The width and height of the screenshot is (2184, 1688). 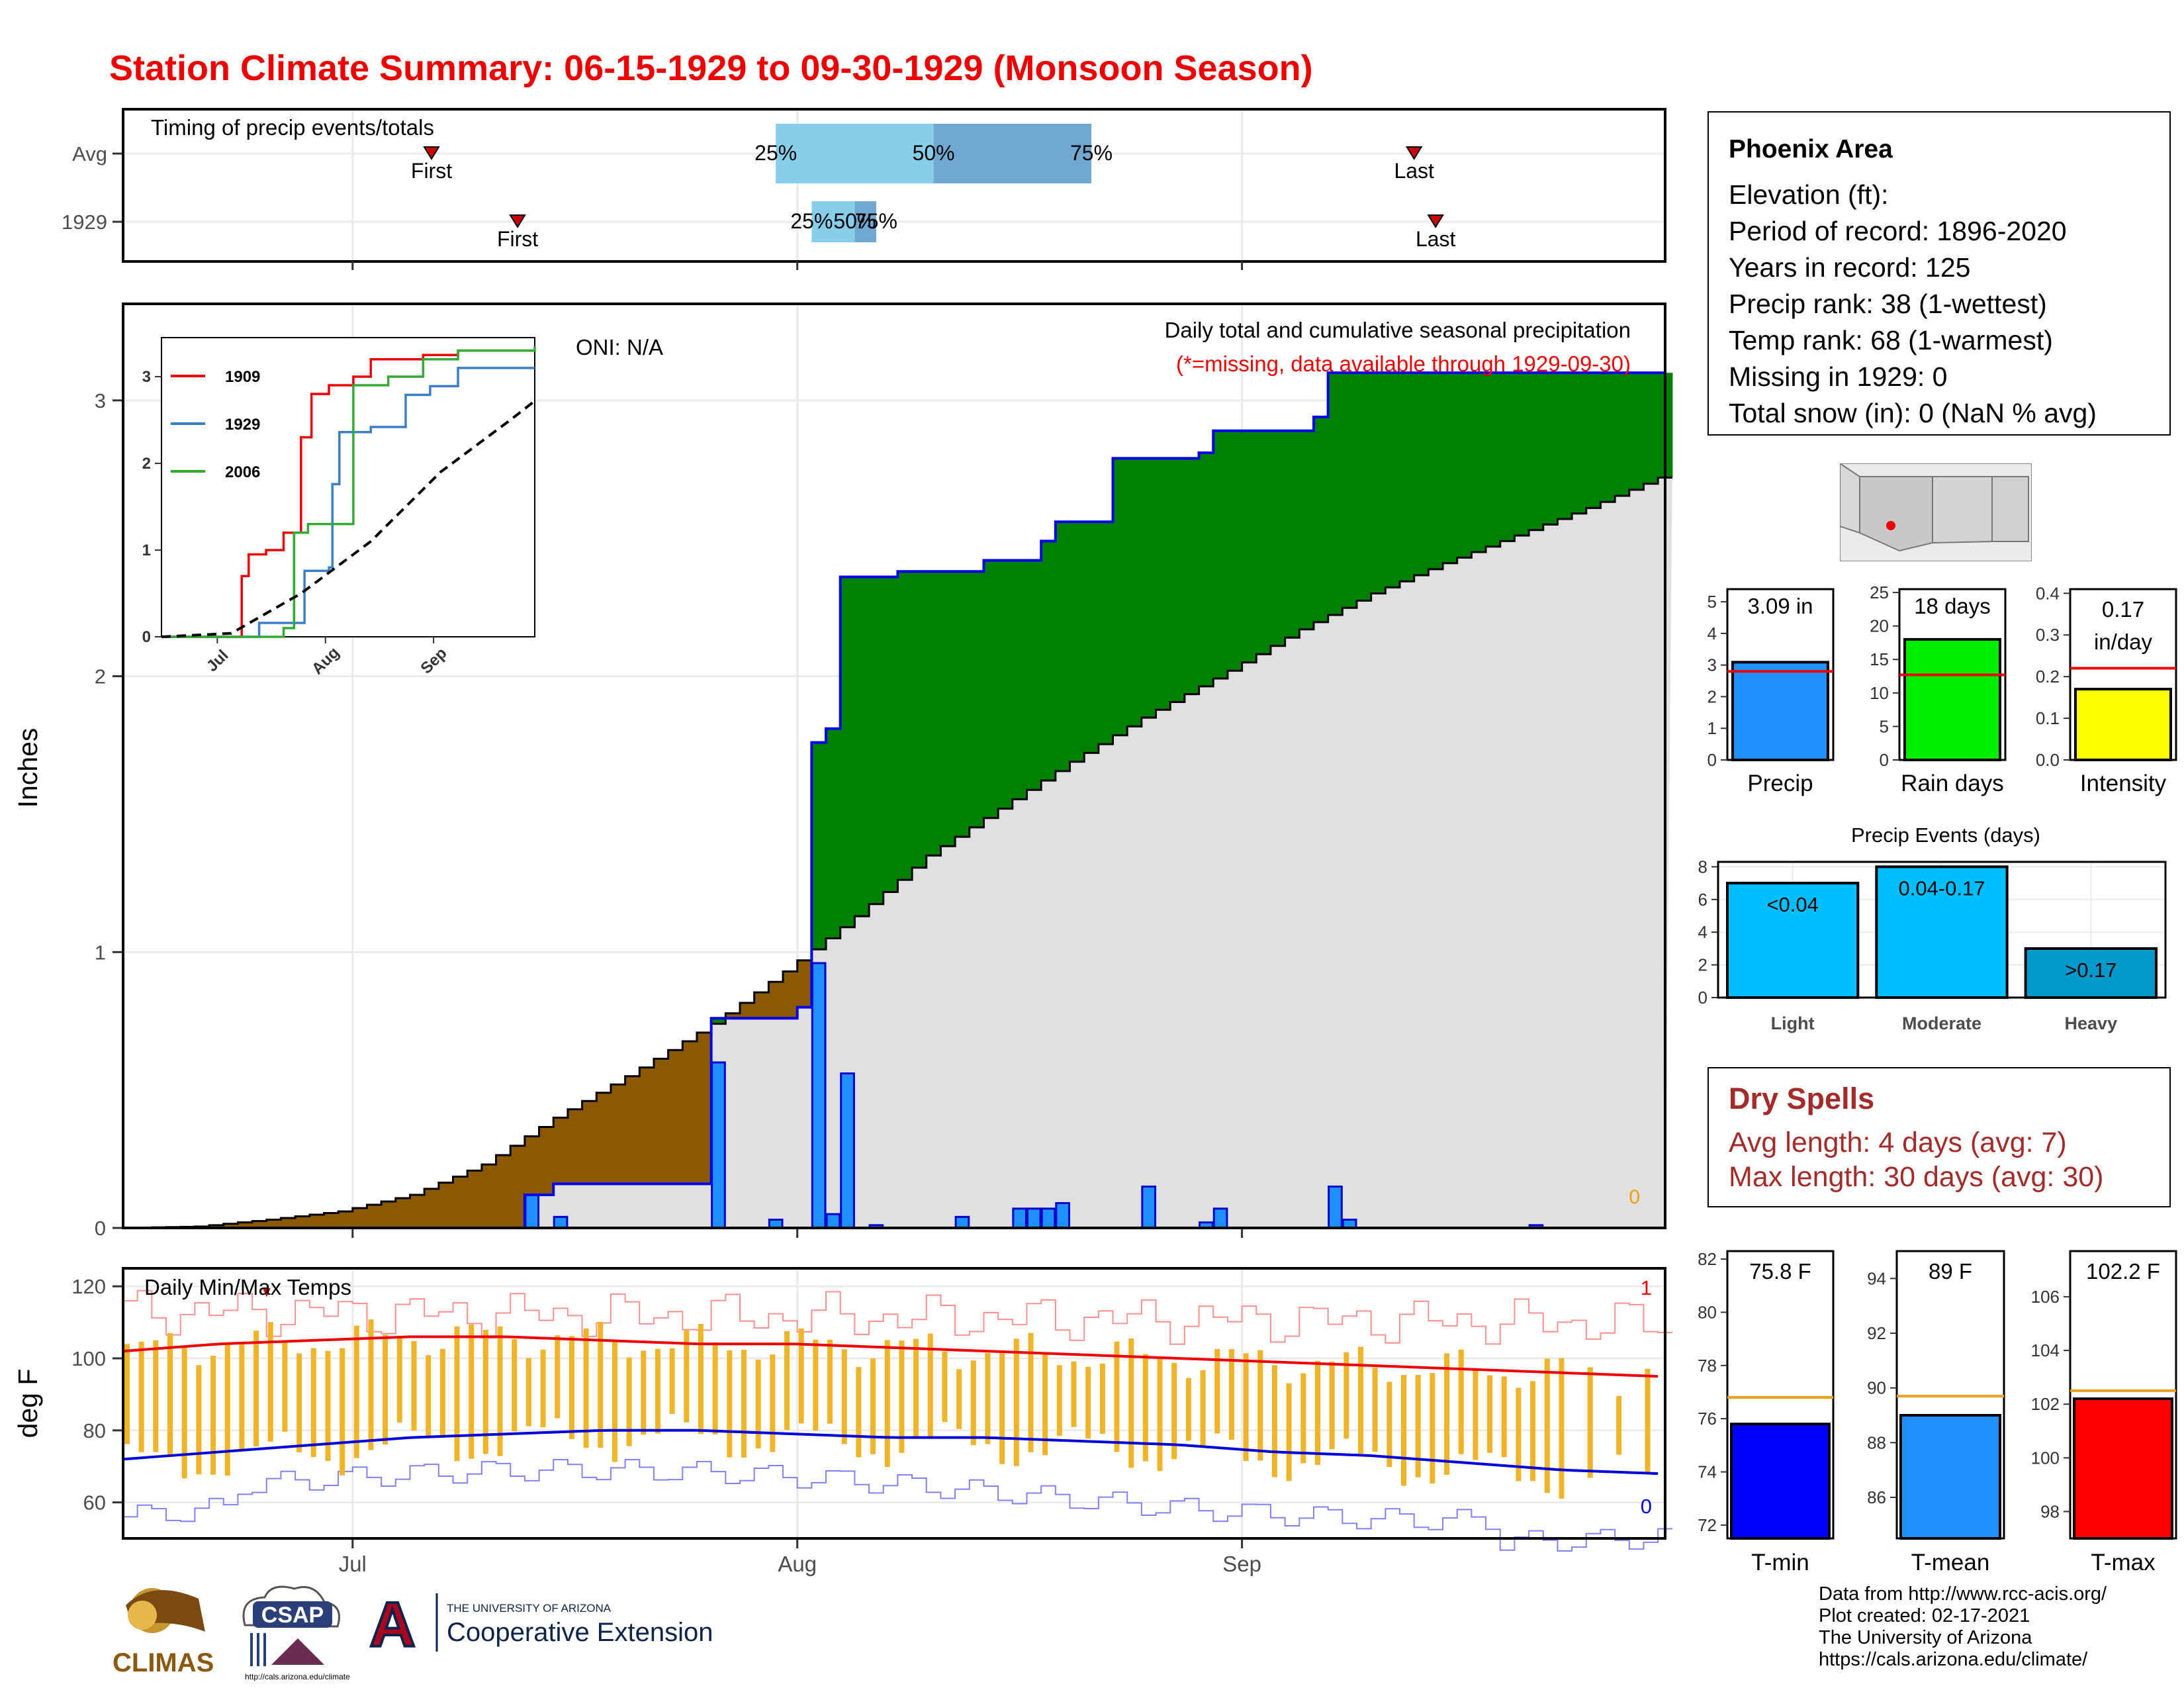 What do you see at coordinates (1707, 1419) in the screenshot?
I see `temp-summary-ytick-label: 76` at bounding box center [1707, 1419].